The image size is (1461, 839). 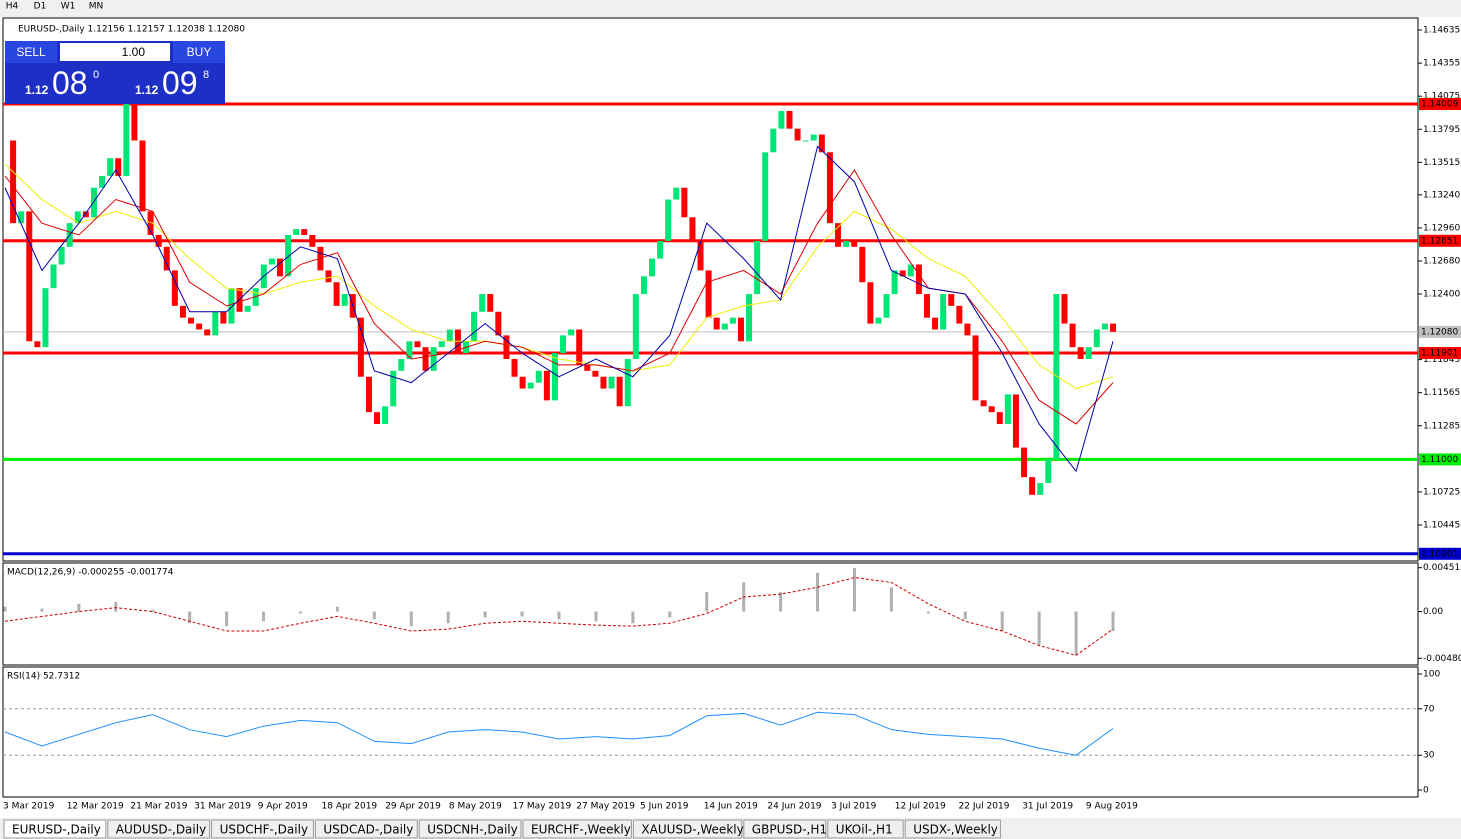 I want to click on y-tick-label: 1.11285, so click(x=1441, y=426).